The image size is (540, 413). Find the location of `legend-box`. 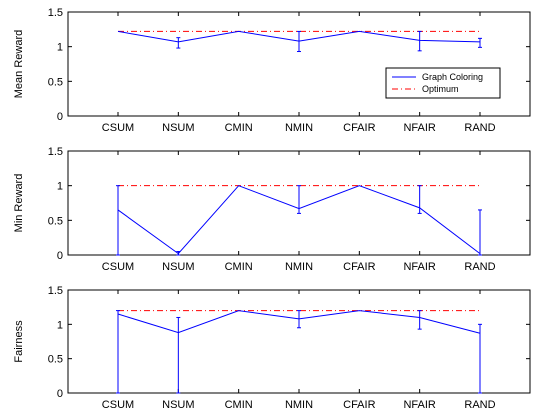

legend-box is located at coordinates (443, 83).